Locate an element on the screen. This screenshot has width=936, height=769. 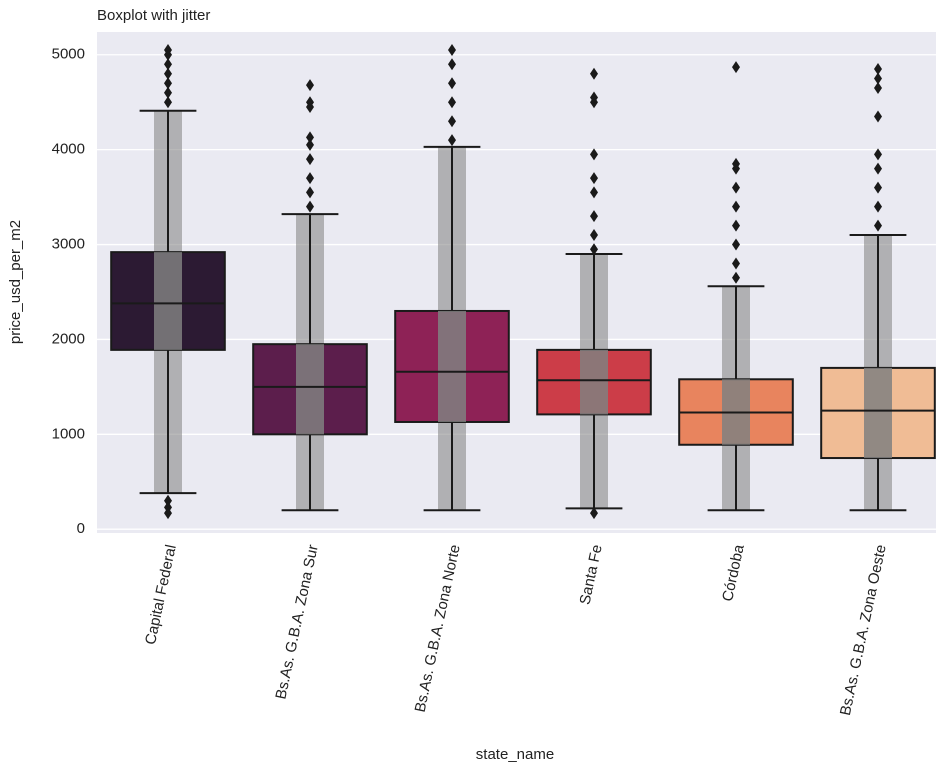
x-axis-label: state_name is located at coordinates (515, 754).